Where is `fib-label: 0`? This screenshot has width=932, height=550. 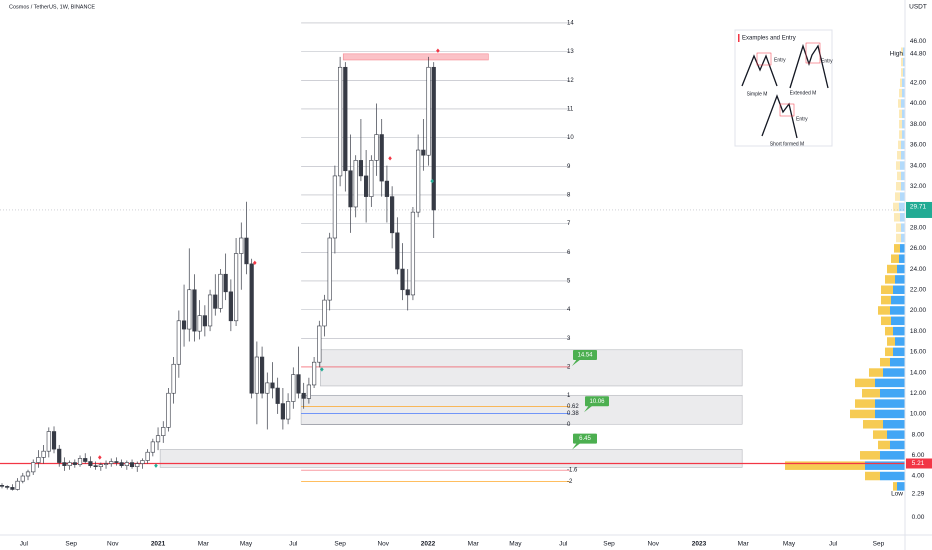 fib-label: 0 is located at coordinates (569, 425).